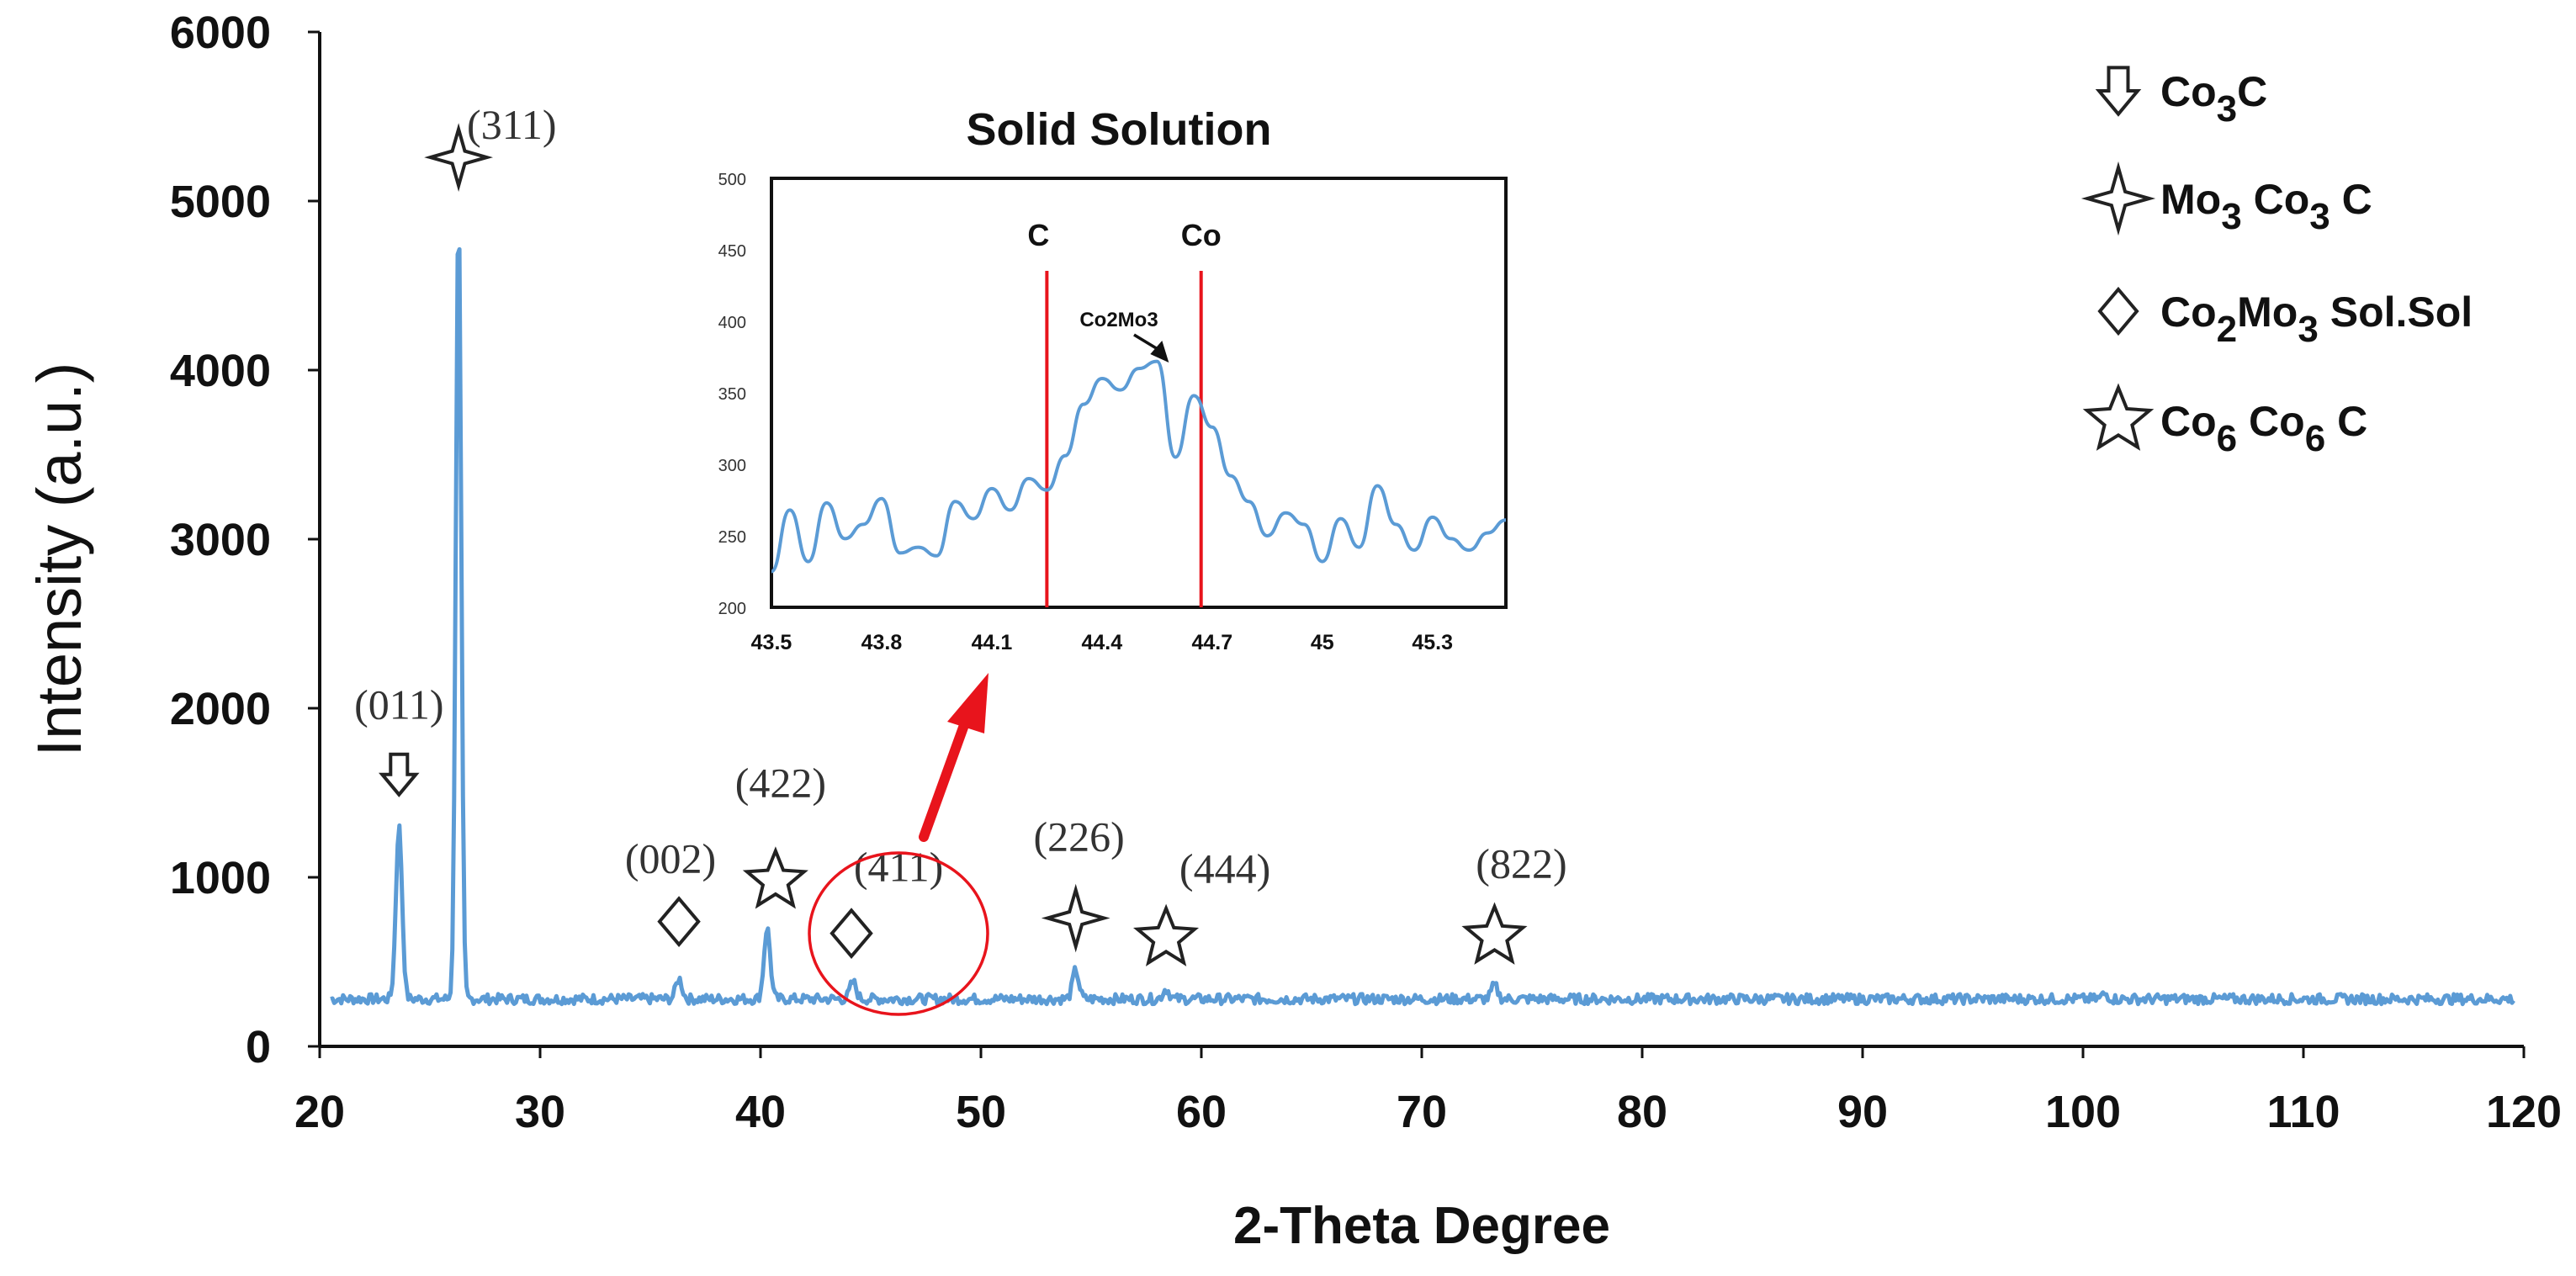 The width and height of the screenshot is (2576, 1276). What do you see at coordinates (1159, 352) in the screenshot?
I see `inset-peak-arrow-head` at bounding box center [1159, 352].